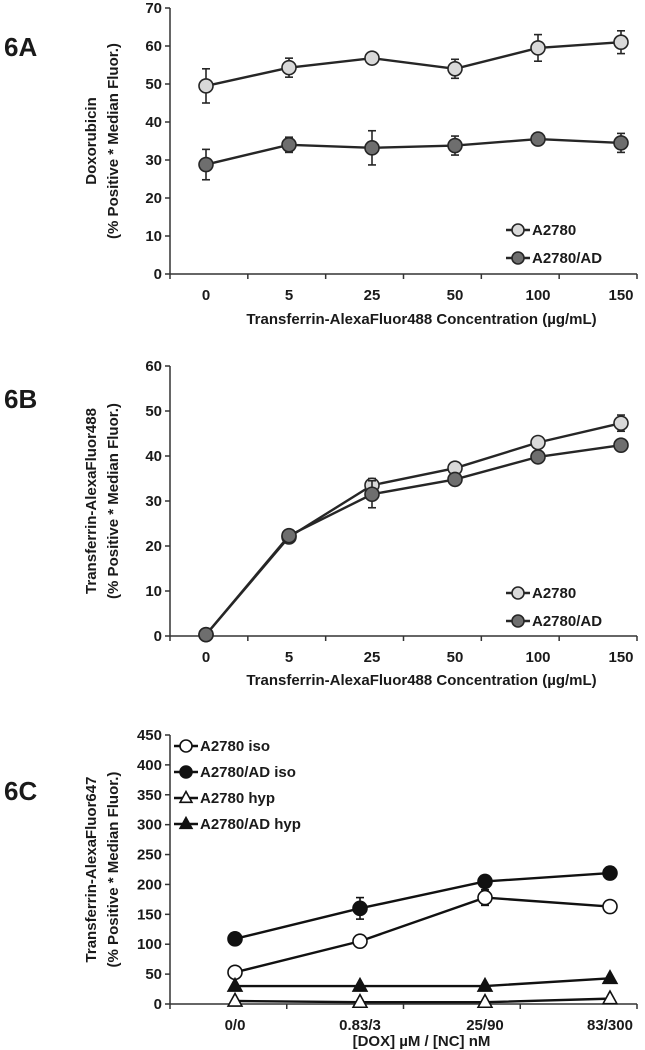  Describe the element at coordinates (422, 906) in the screenshot. I see `series-a2780-ad-iso` at that location.